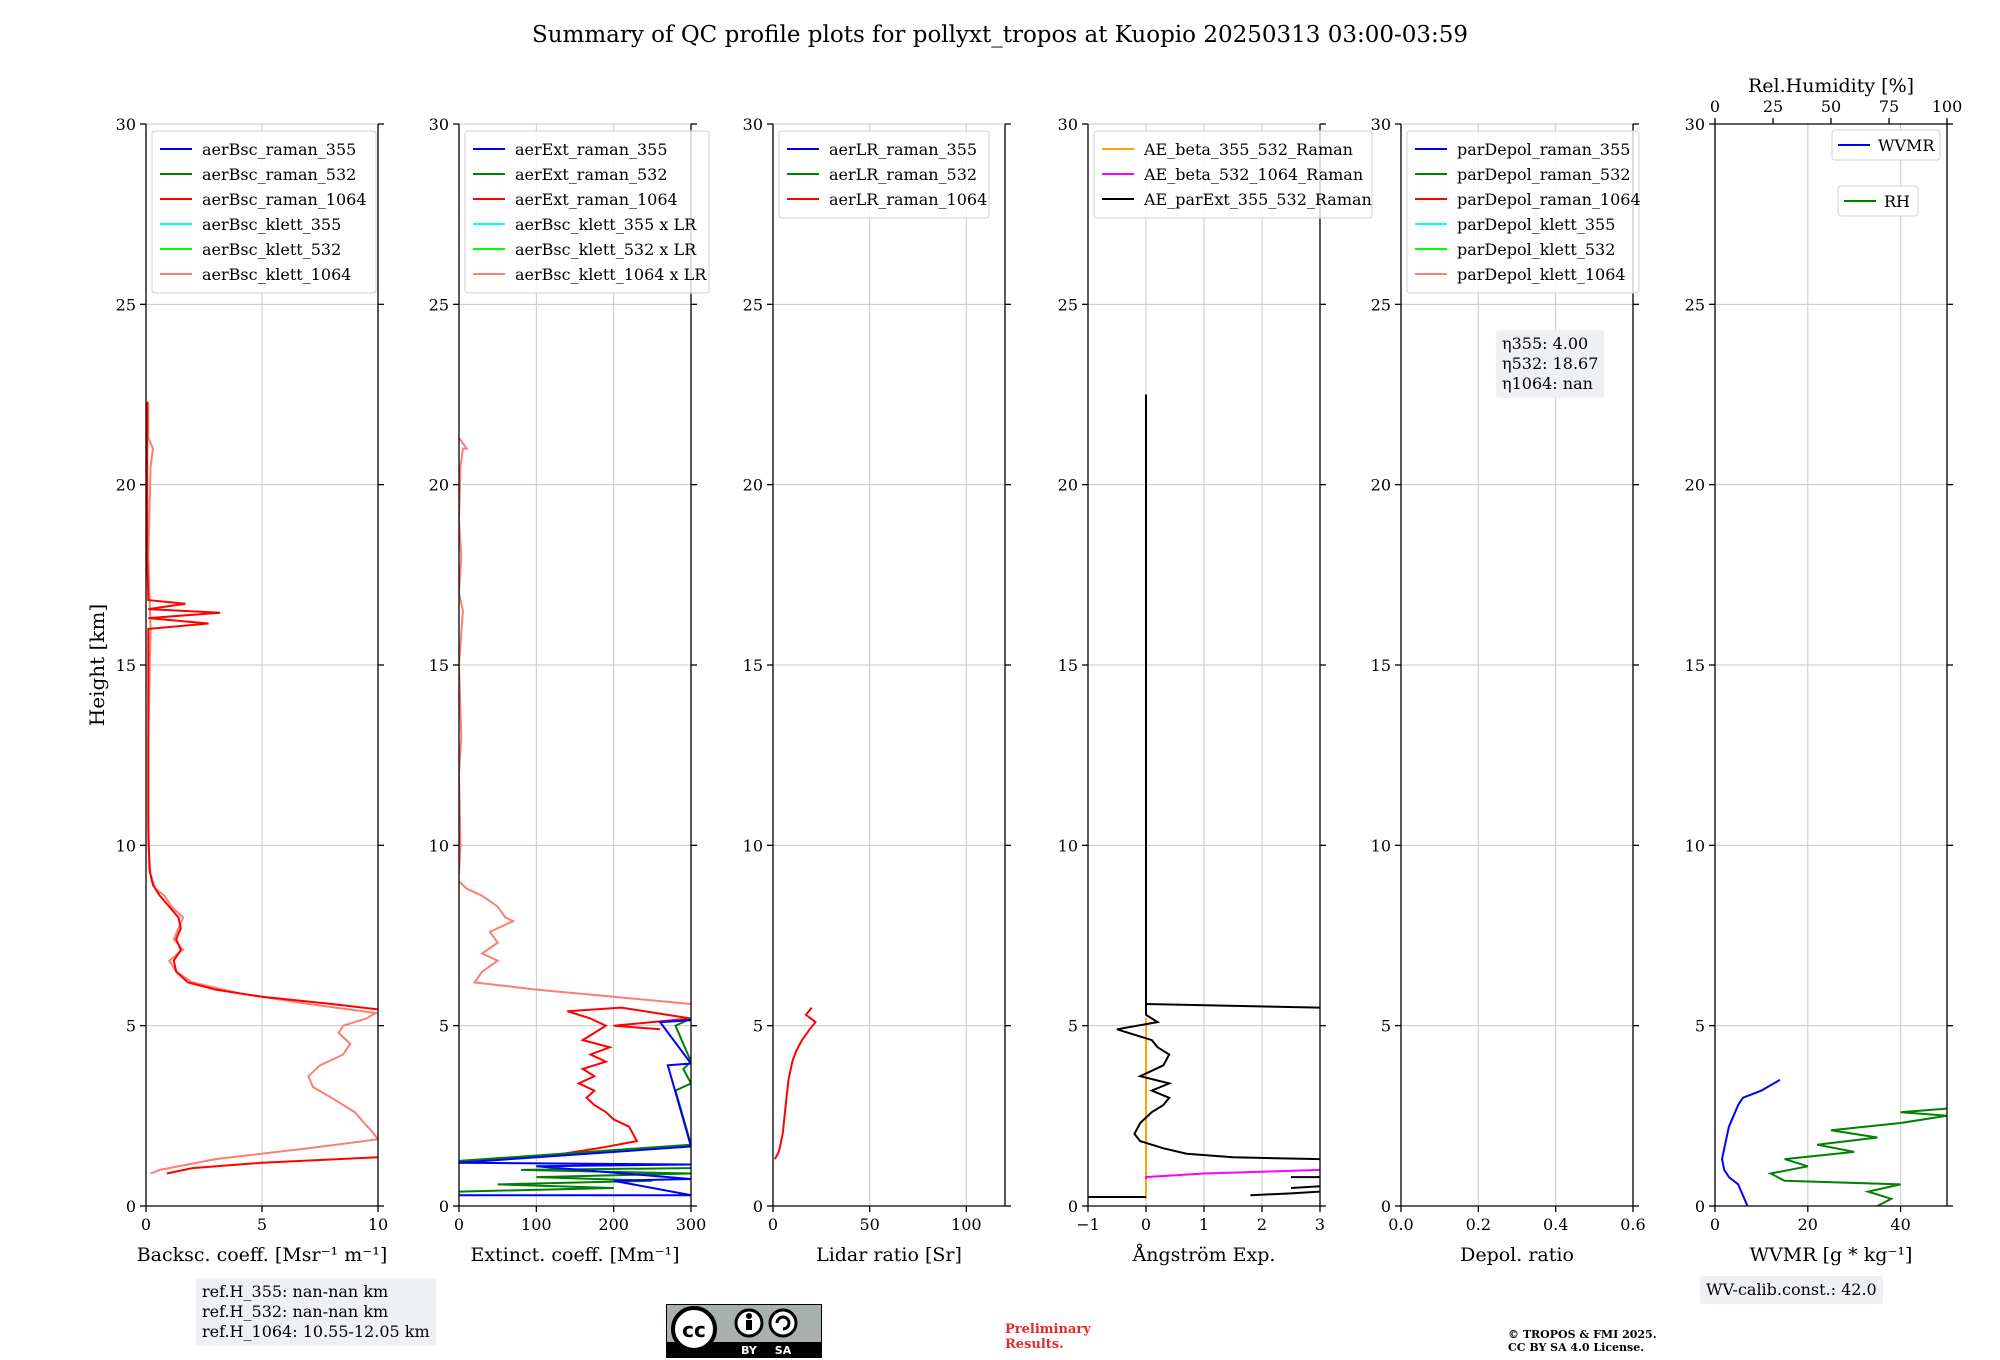 The height and width of the screenshot is (1360, 2000). I want to click on eta-box: η355: 4.00 η532: 18.67 η1064: nan, so click(1550, 364).